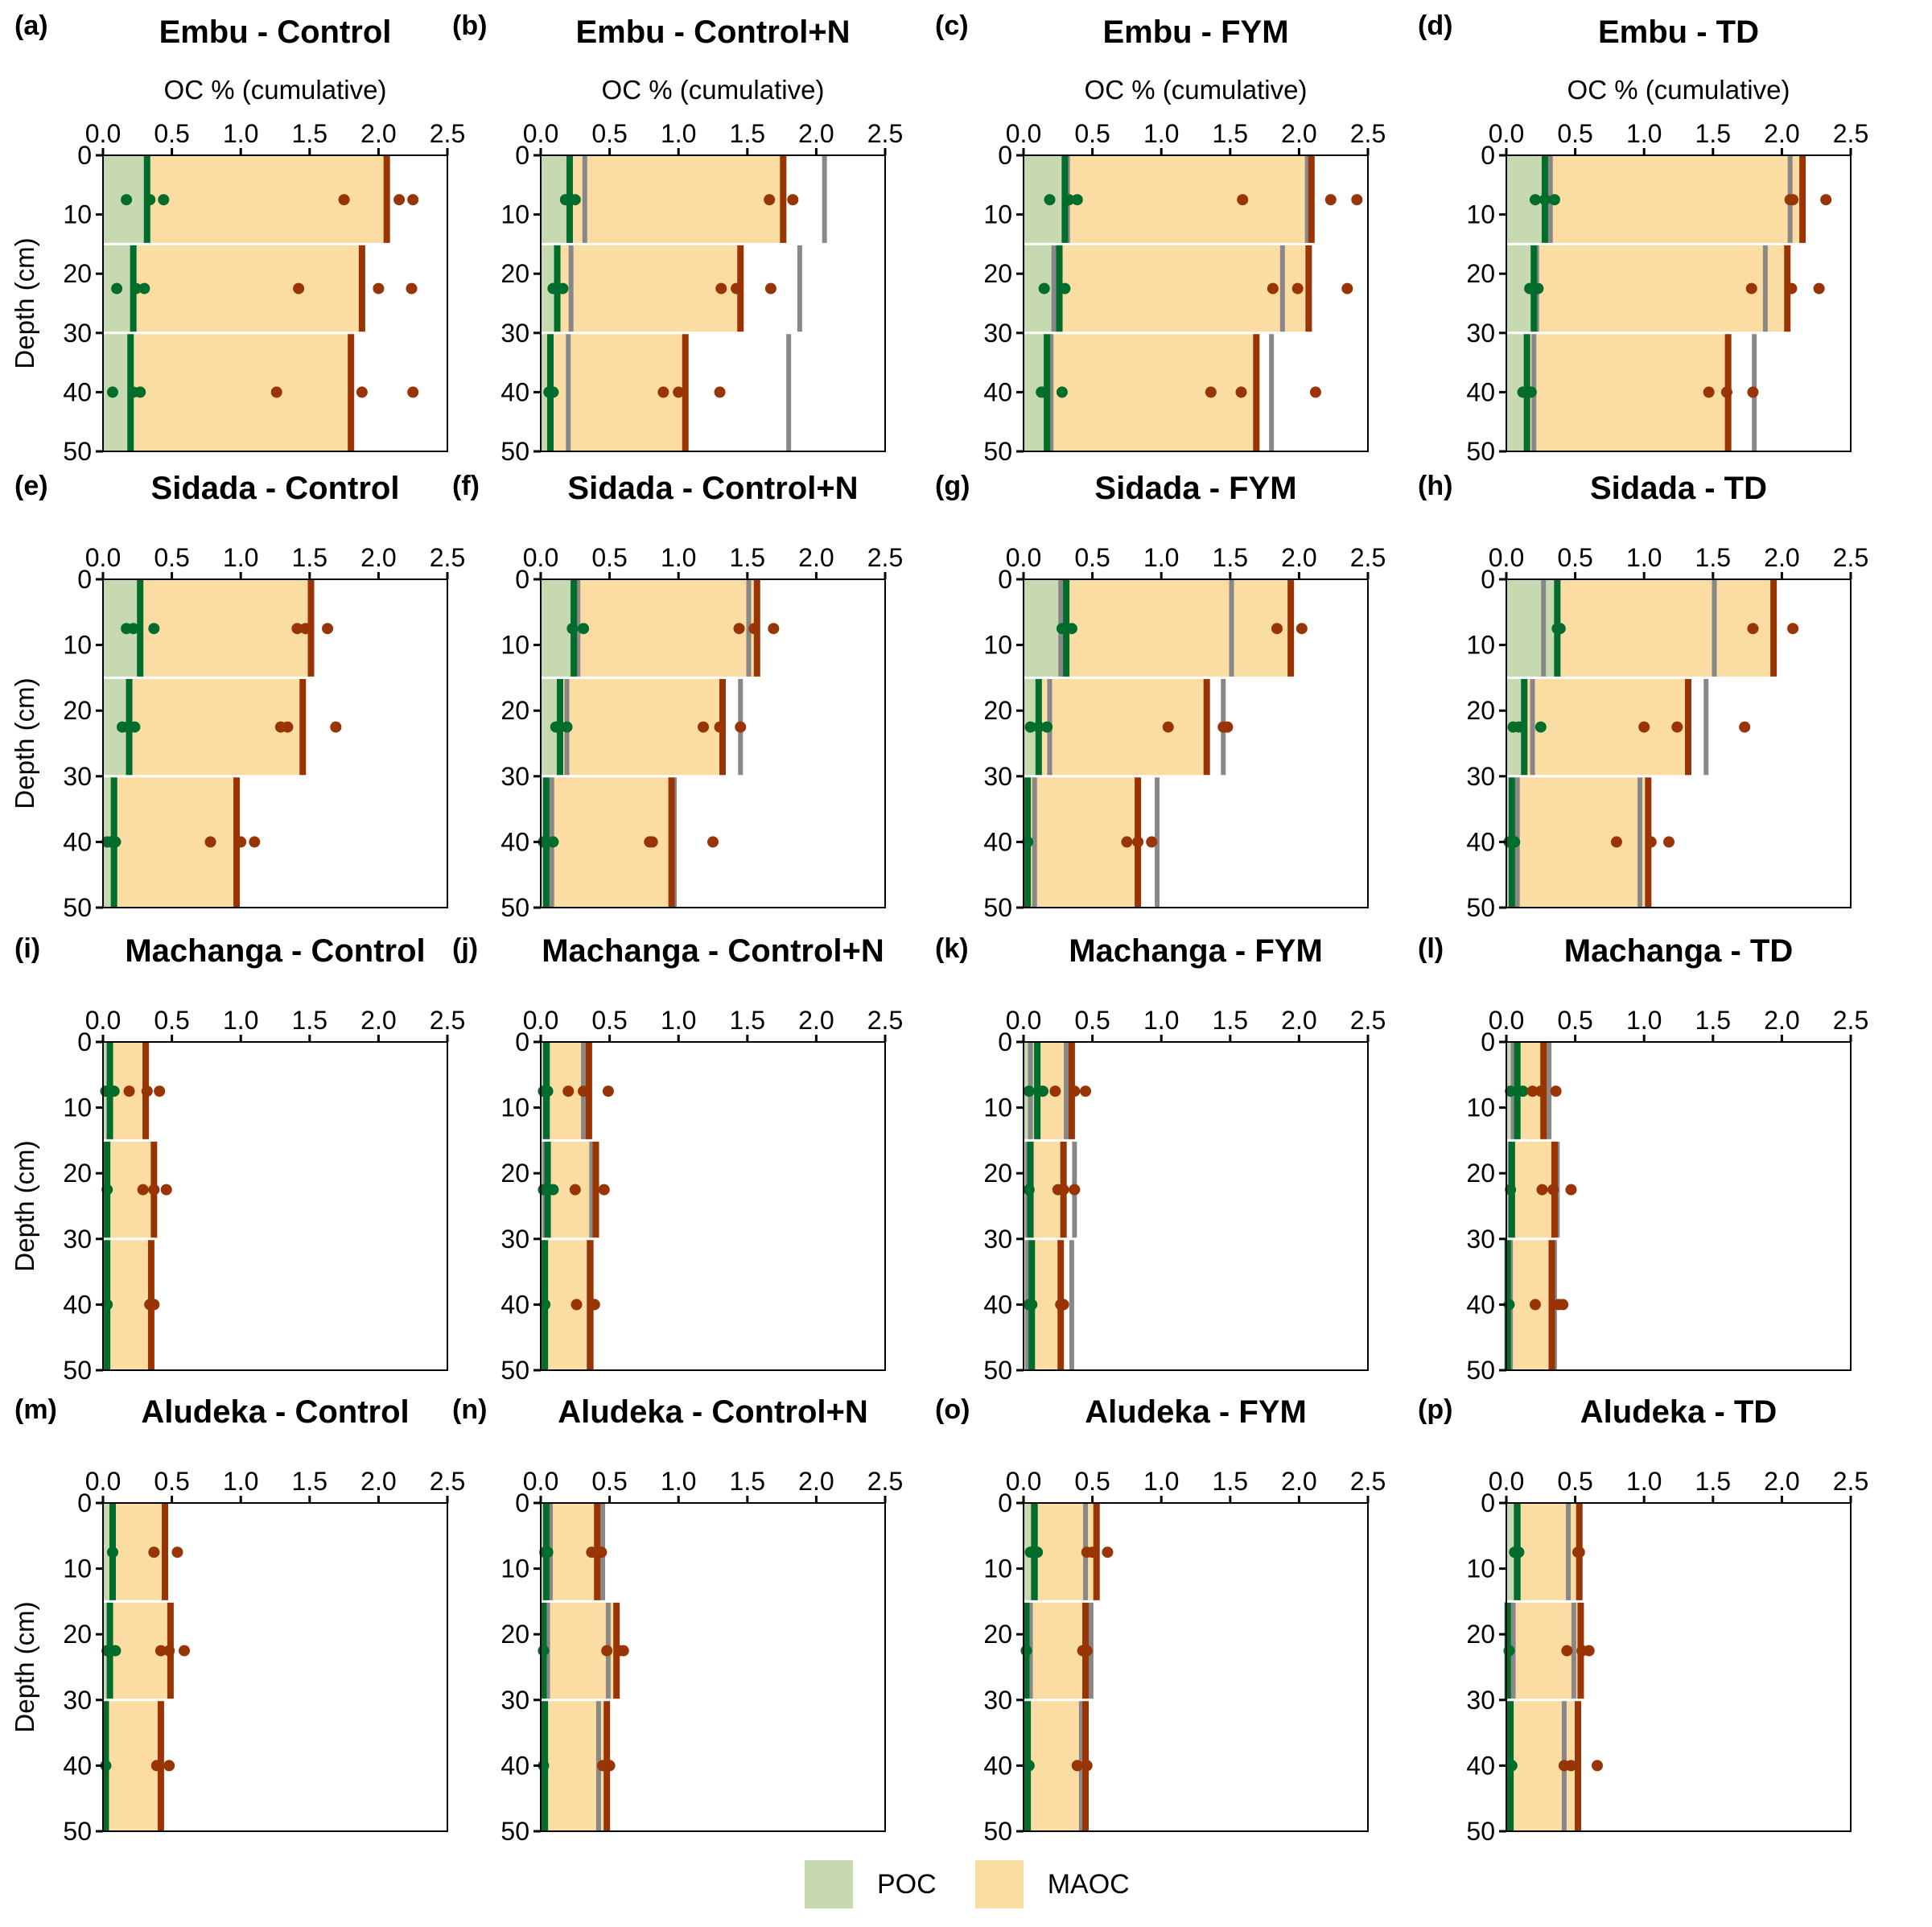 The width and height of the screenshot is (1932, 1927). Describe the element at coordinates (31, 486) in the screenshot. I see `panel-label: (e)` at that location.